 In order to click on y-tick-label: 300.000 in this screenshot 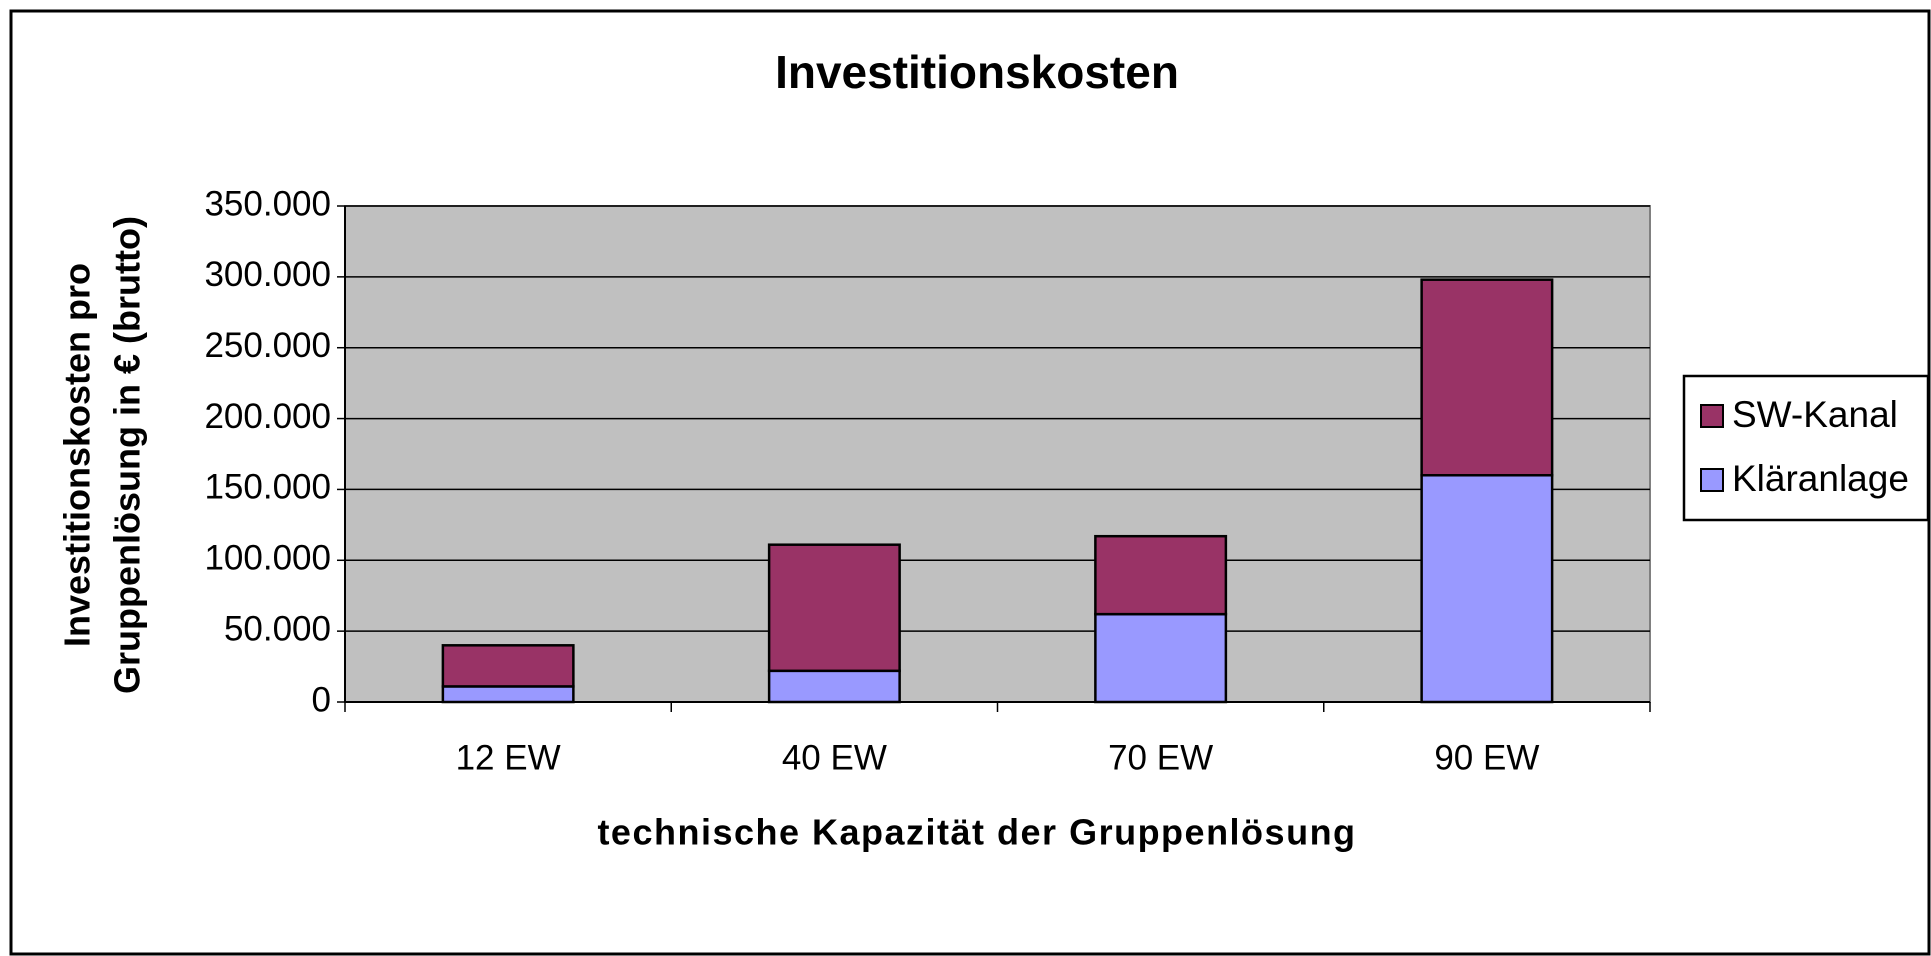, I will do `click(267, 274)`.